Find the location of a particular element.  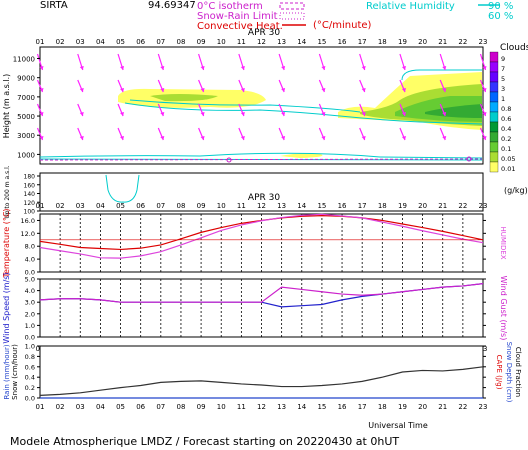

y-tick-label: 4.0 is located at coordinates (30, 260).